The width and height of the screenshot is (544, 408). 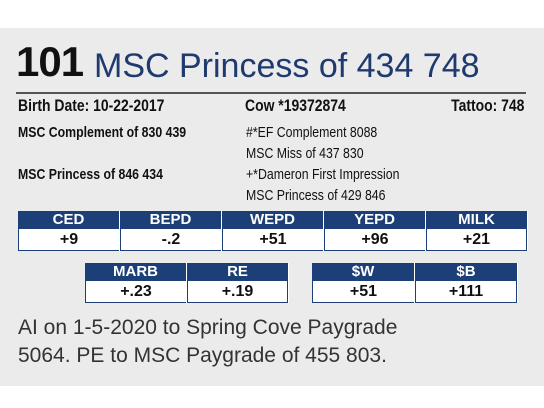 I want to click on table-column: MILK +21, so click(x=477, y=231).